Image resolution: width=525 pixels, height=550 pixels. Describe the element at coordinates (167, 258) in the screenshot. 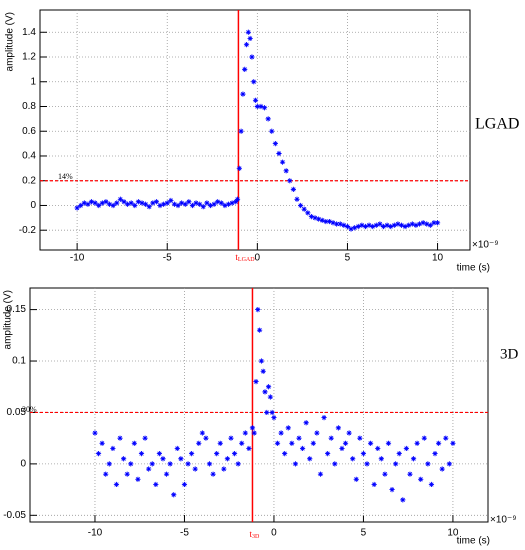

I see `x-tick-label: -5` at that location.